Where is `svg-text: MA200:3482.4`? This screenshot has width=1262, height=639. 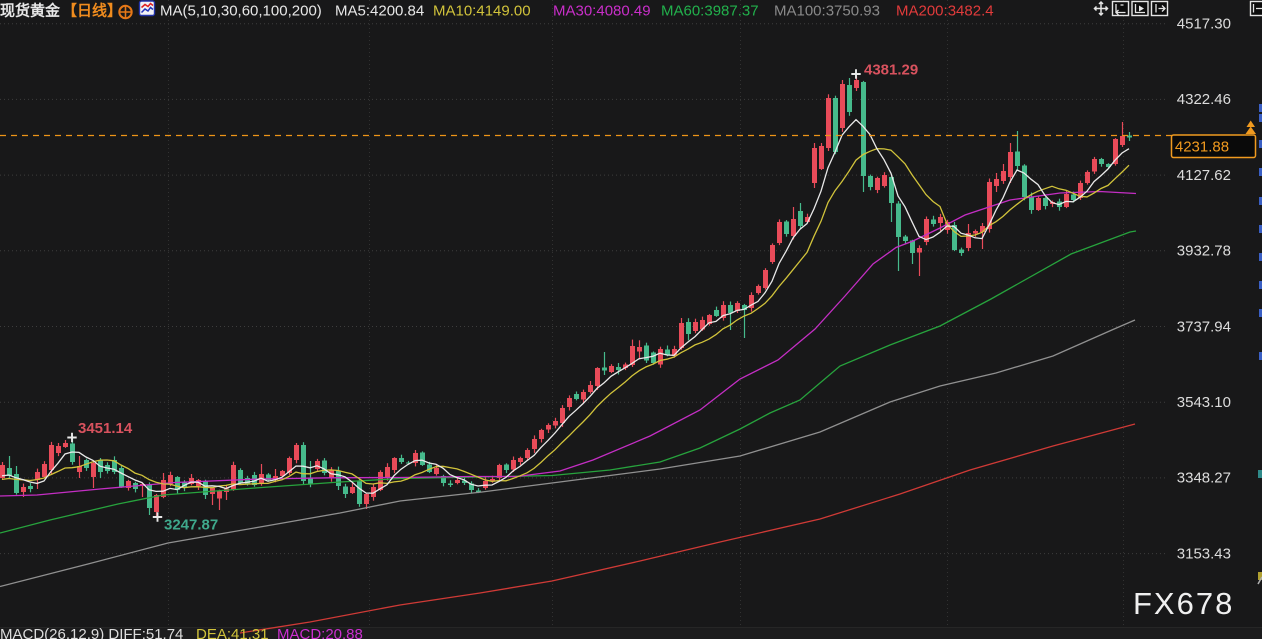 svg-text: MA200:3482.4 is located at coordinates (945, 11).